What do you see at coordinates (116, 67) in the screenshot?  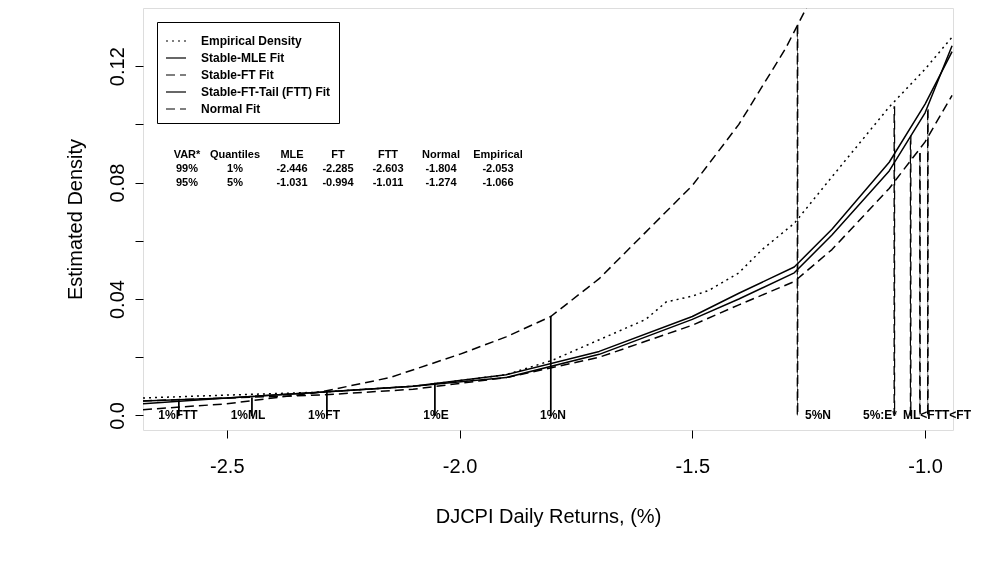 I see `y-tick-label: 0.12` at bounding box center [116, 67].